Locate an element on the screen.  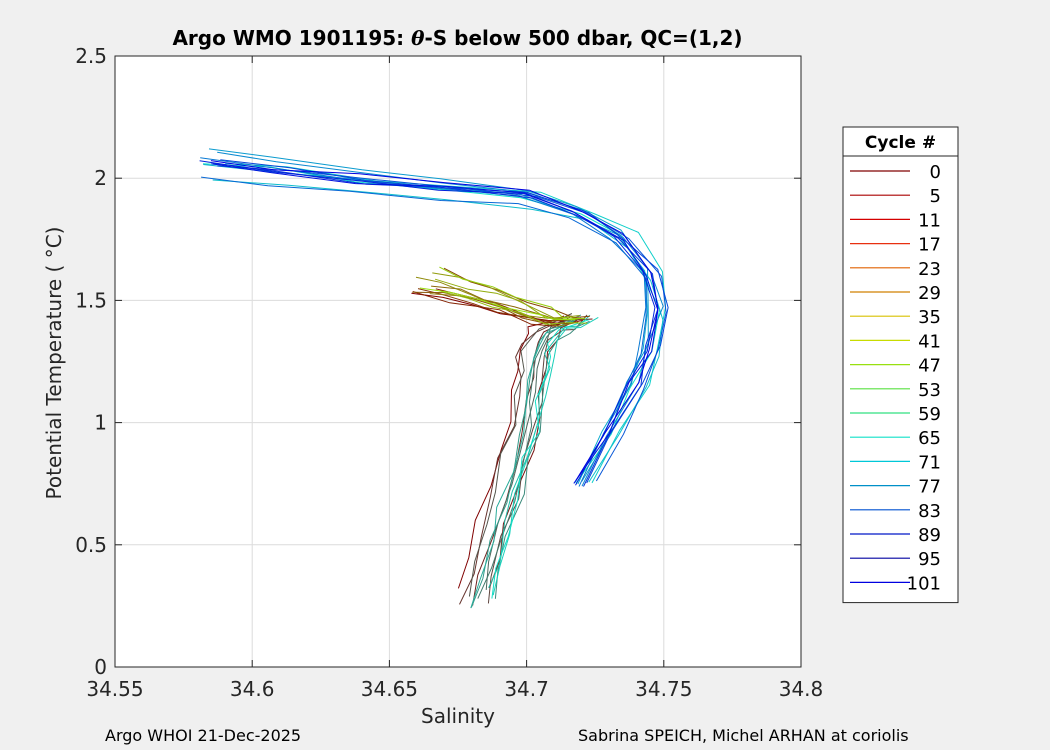
legend-label: 83 is located at coordinates (929, 511).